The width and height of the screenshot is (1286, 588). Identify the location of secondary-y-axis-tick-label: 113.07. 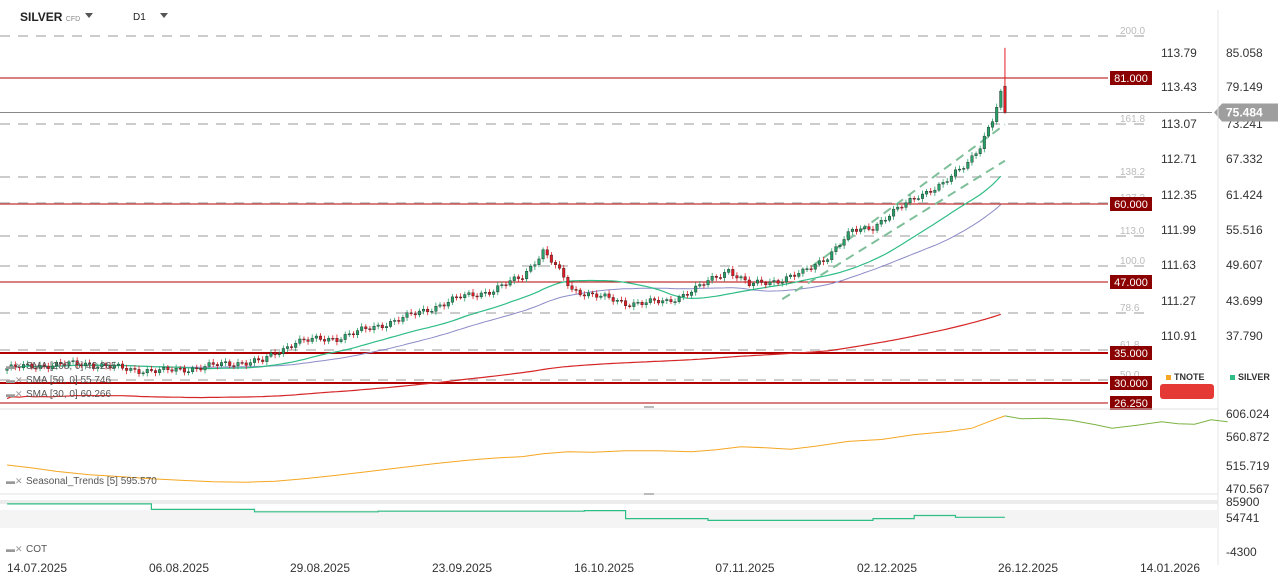
(1179, 124).